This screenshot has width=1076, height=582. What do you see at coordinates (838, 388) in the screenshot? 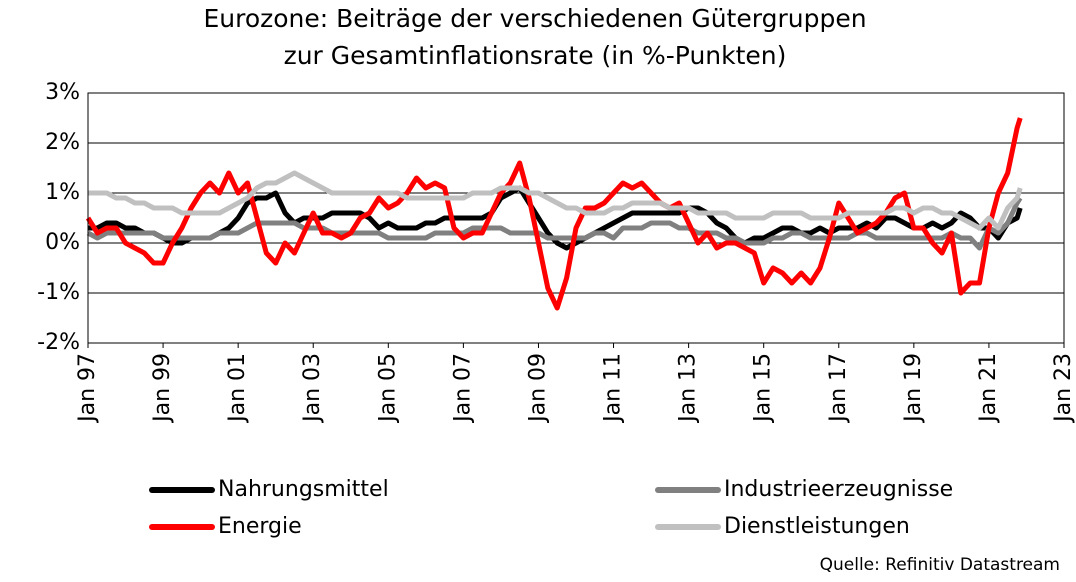
I see `x-tick-label: Jan 17` at bounding box center [838, 388].